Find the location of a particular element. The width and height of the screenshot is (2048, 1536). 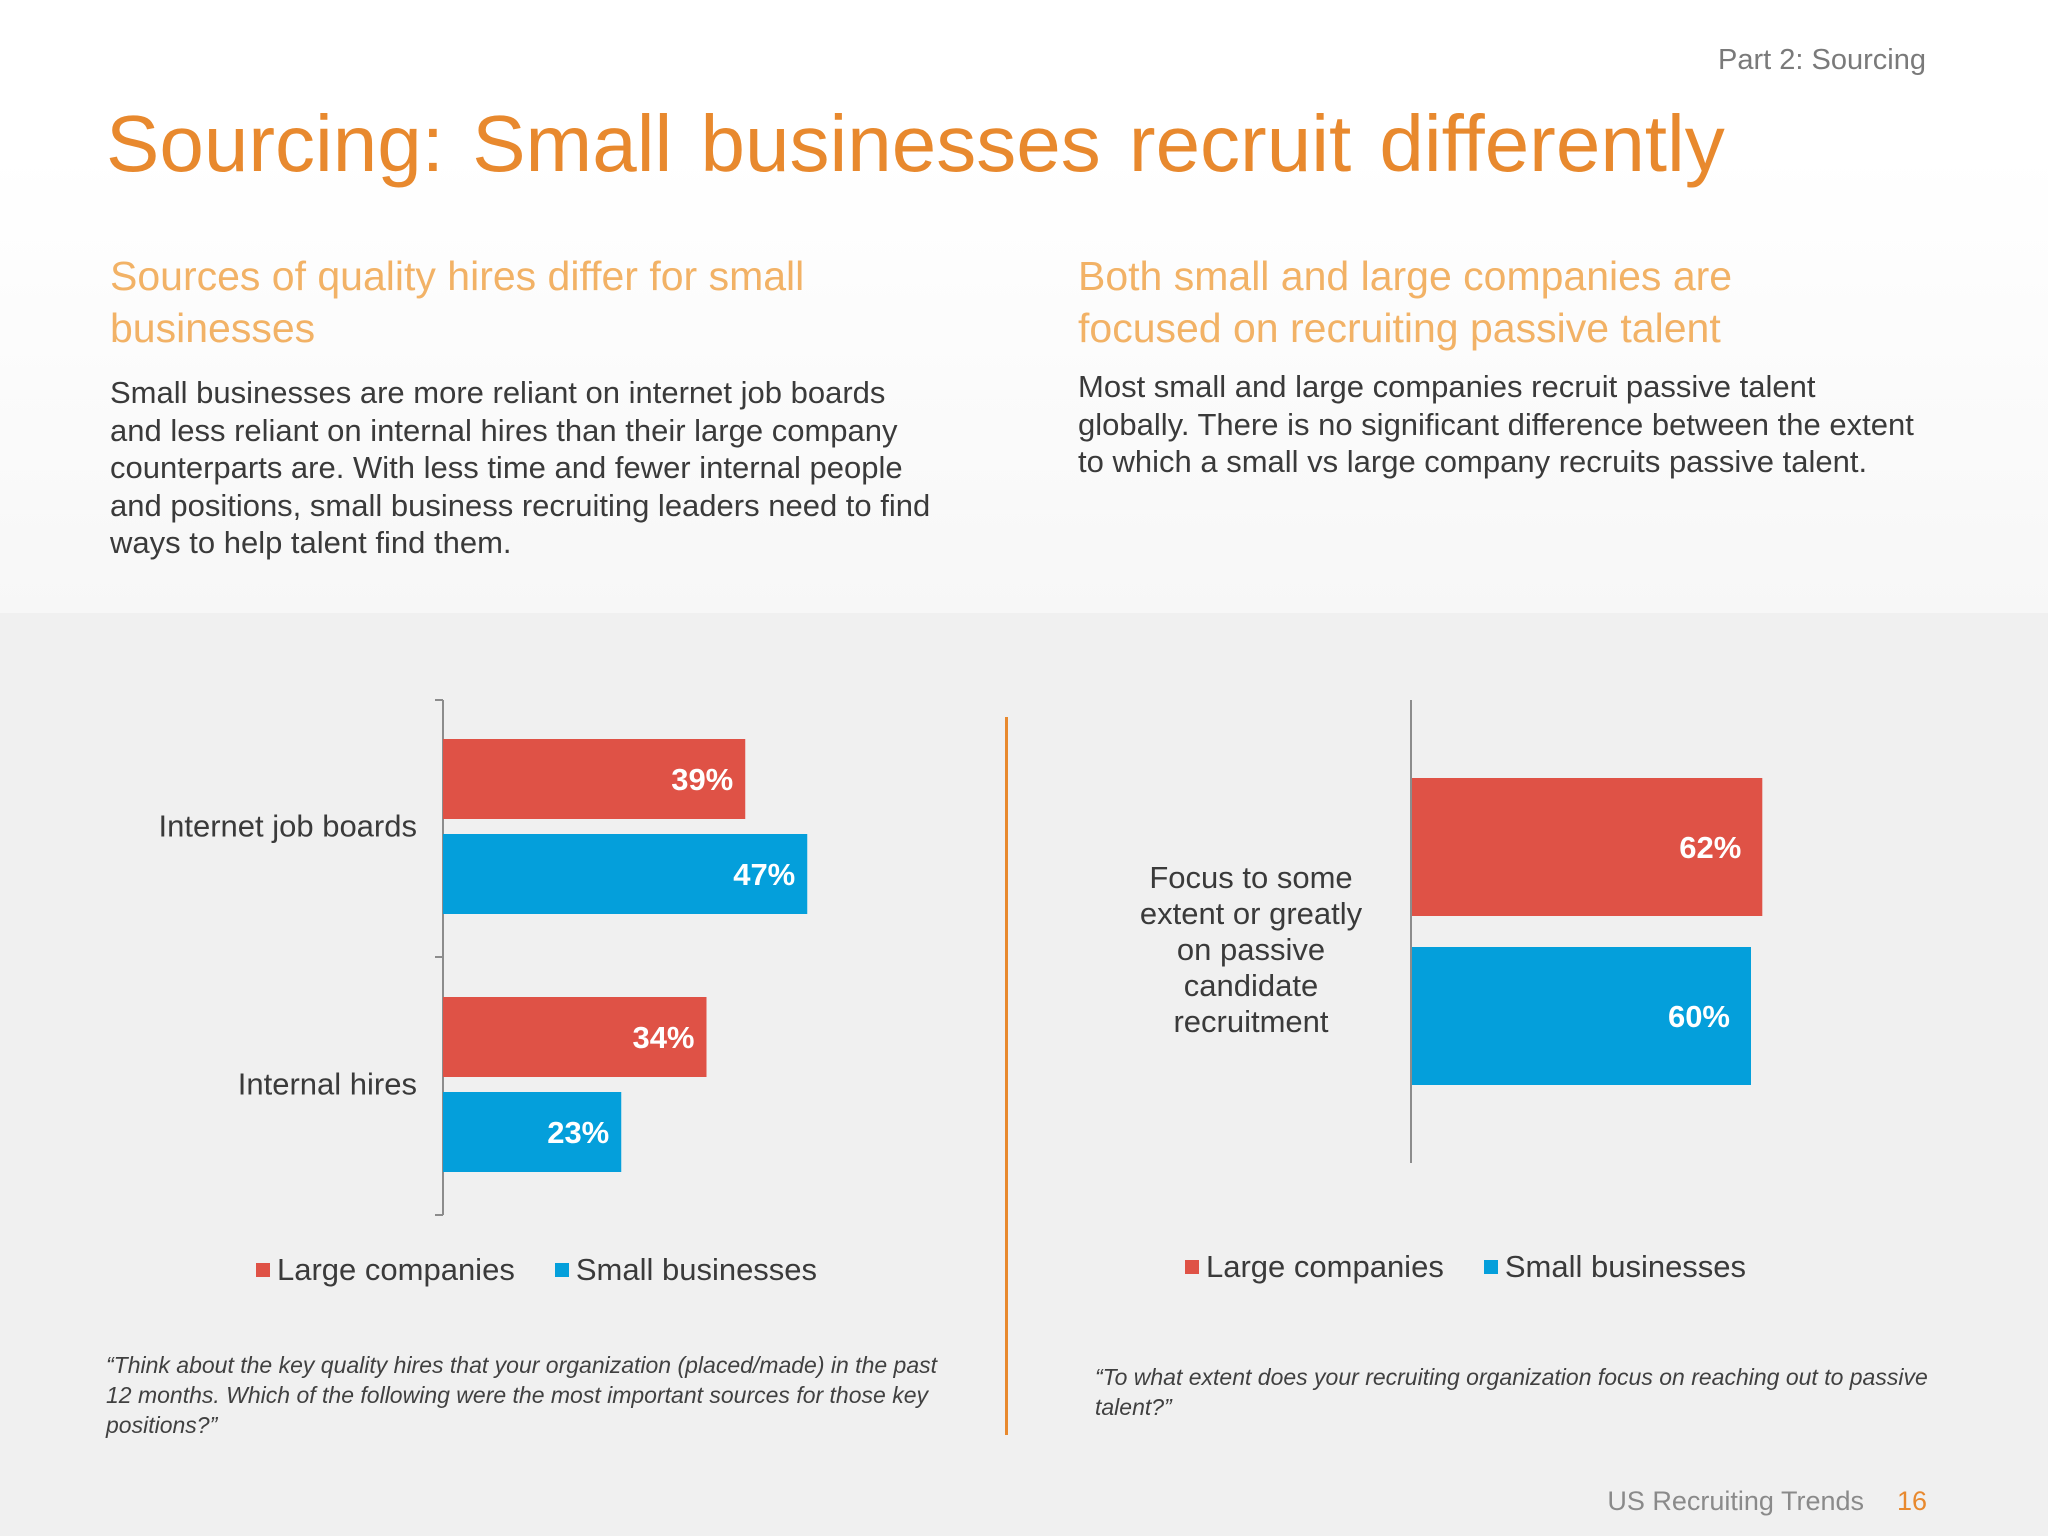

data-label: 39% is located at coordinates (702, 779).